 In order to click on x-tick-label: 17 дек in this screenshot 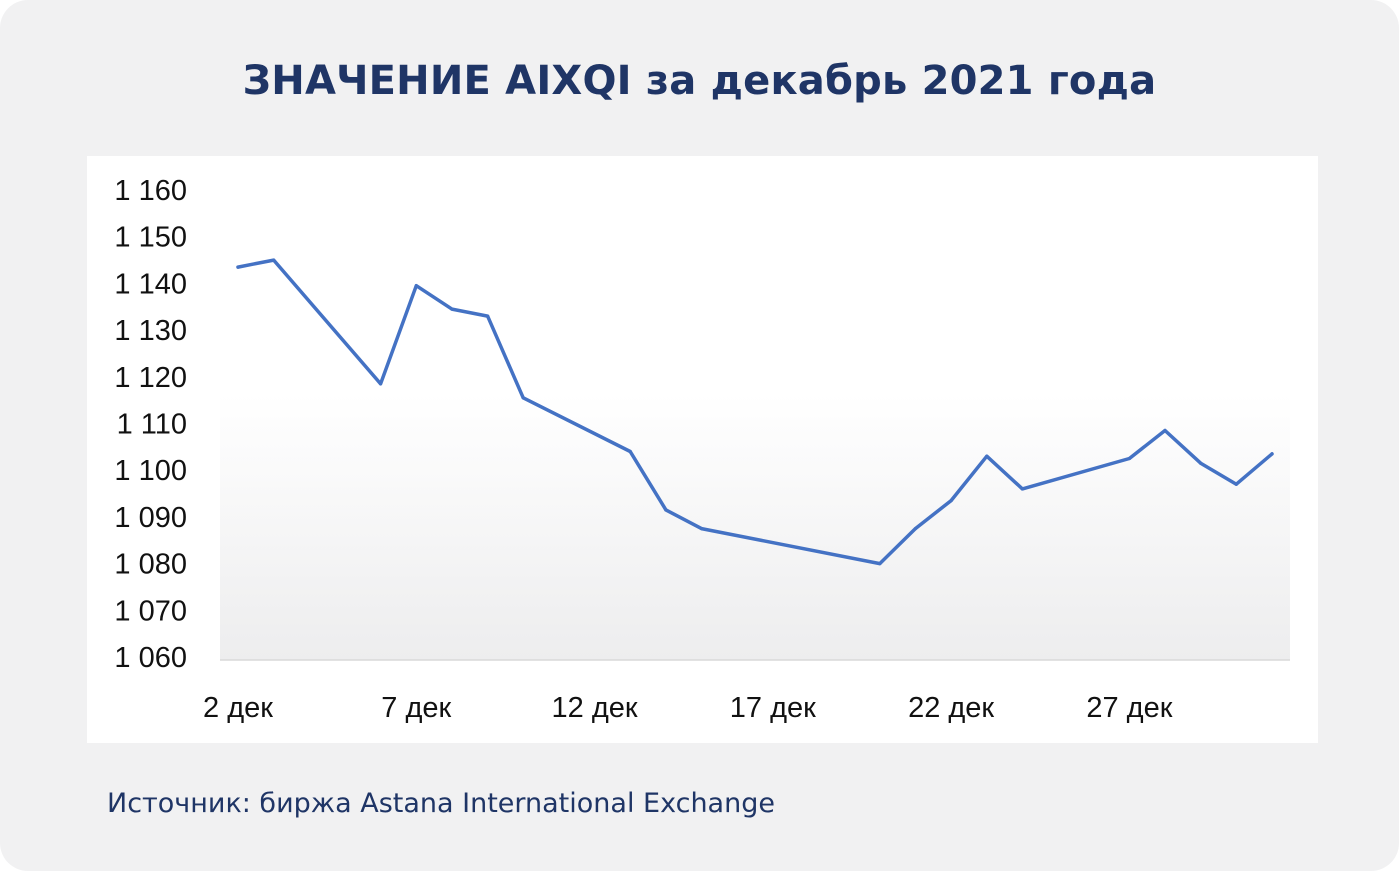, I will do `click(773, 708)`.